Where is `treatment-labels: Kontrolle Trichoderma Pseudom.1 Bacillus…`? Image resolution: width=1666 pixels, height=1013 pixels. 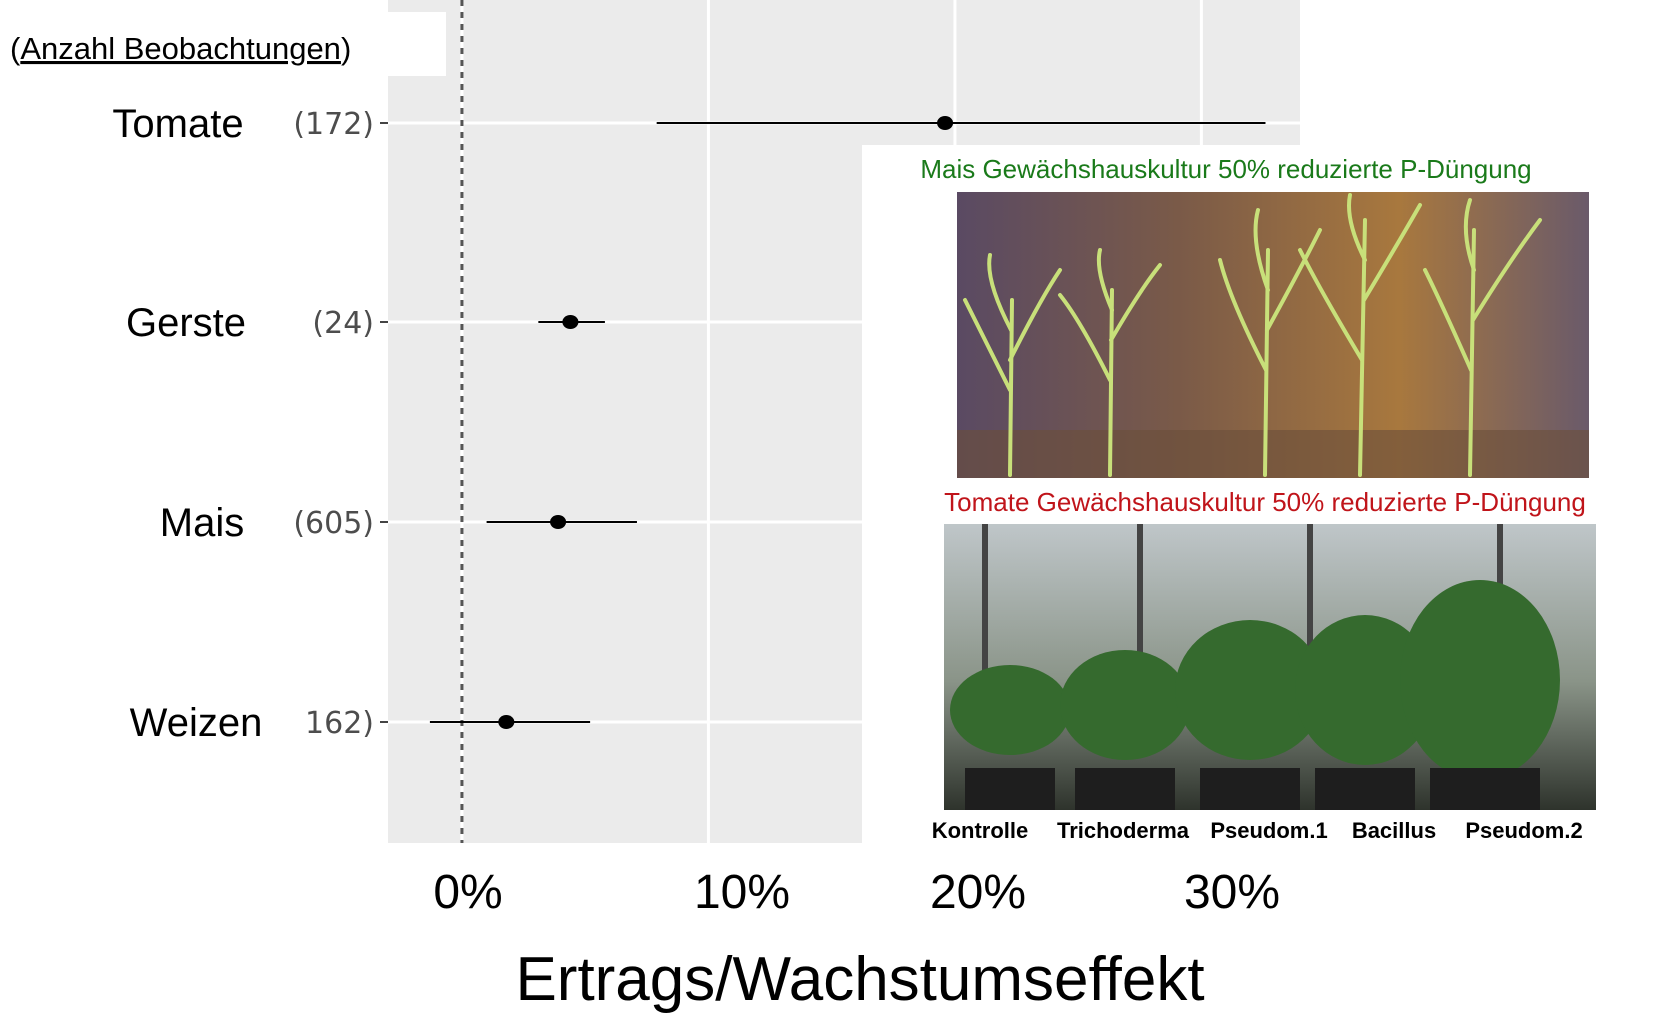
treatment-labels: Kontrolle Trichoderma Pseudom.1 Bacillus… is located at coordinates (1257, 830).